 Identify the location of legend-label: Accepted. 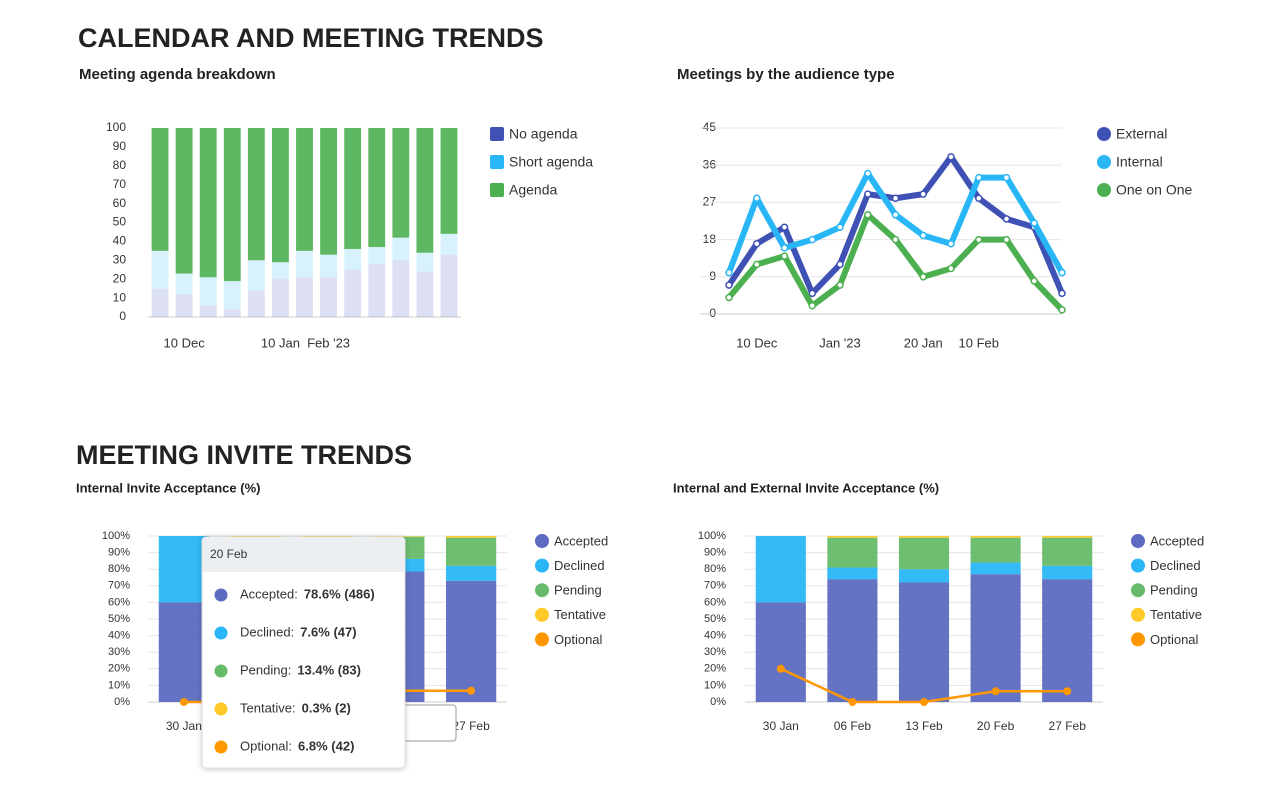
(1177, 540).